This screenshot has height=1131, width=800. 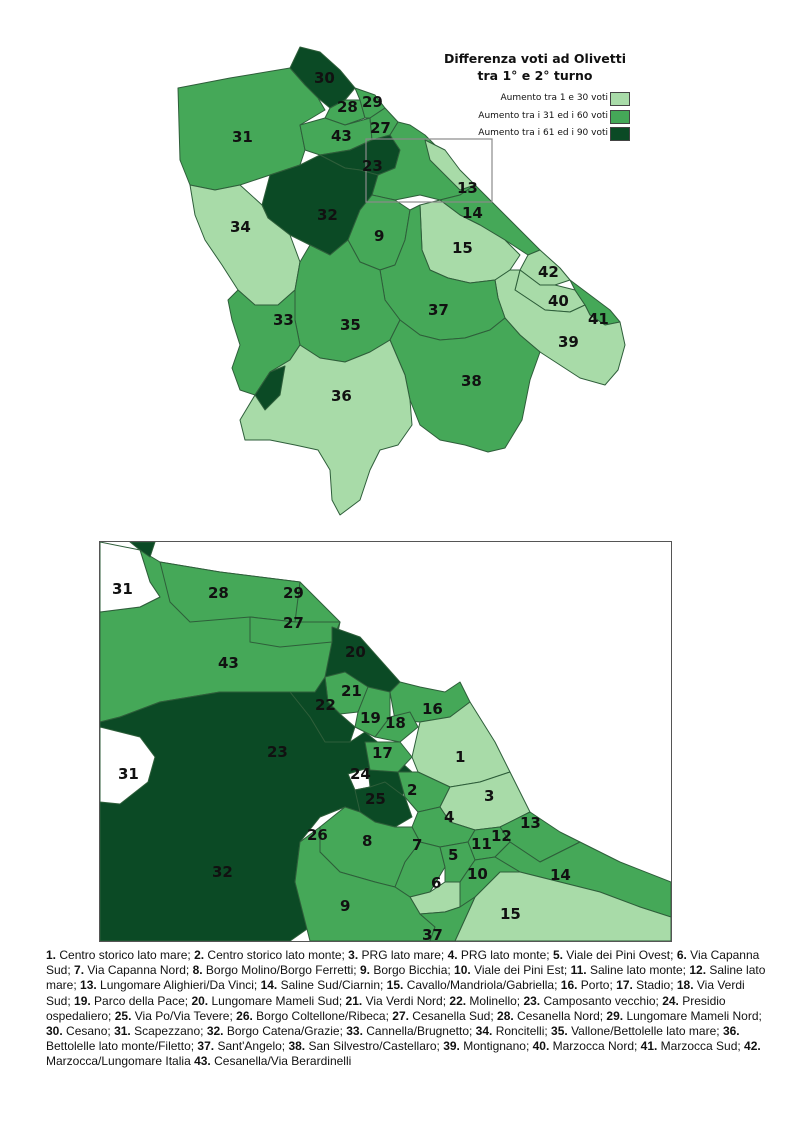 I want to click on caption-entry-number: 15., so click(x=395, y=985).